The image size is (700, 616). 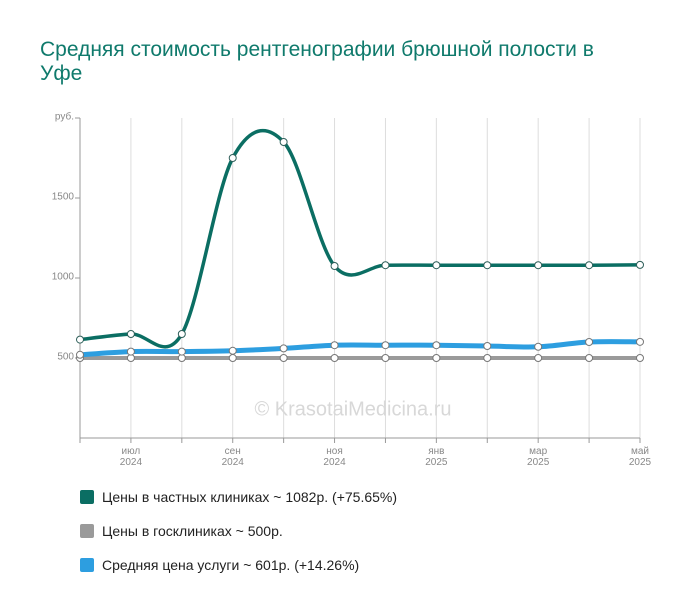 What do you see at coordinates (538, 457) in the screenshot?
I see `x-tick-label: мар 2025` at bounding box center [538, 457].